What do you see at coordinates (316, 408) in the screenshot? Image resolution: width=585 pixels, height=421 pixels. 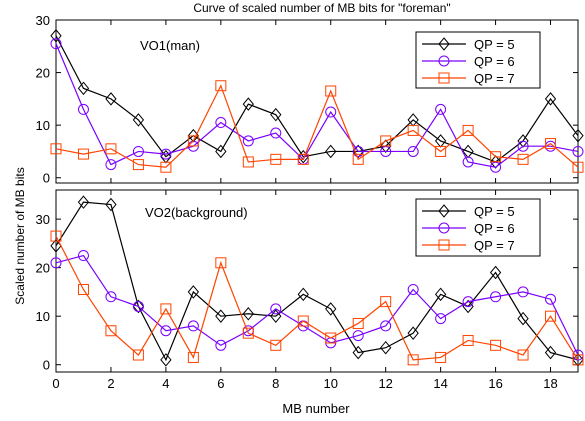 I see `x-axis-label: MB number` at bounding box center [316, 408].